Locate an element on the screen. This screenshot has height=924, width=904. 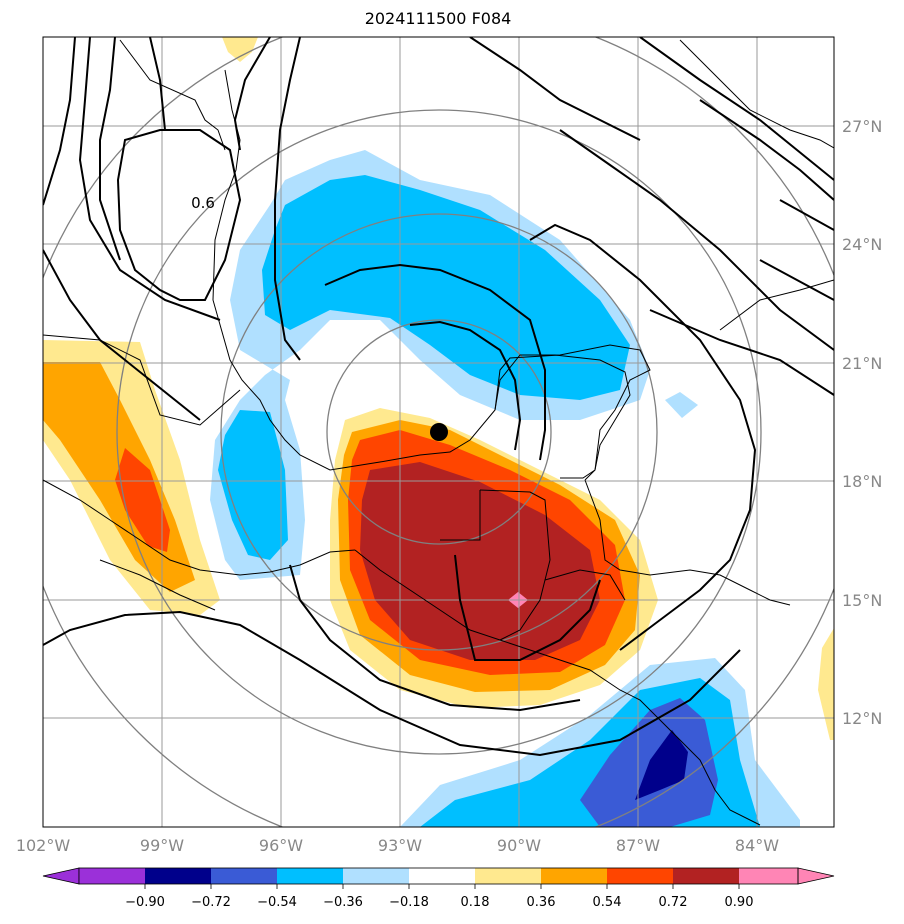
lat-label-21n: 21°N is located at coordinates (862, 363).